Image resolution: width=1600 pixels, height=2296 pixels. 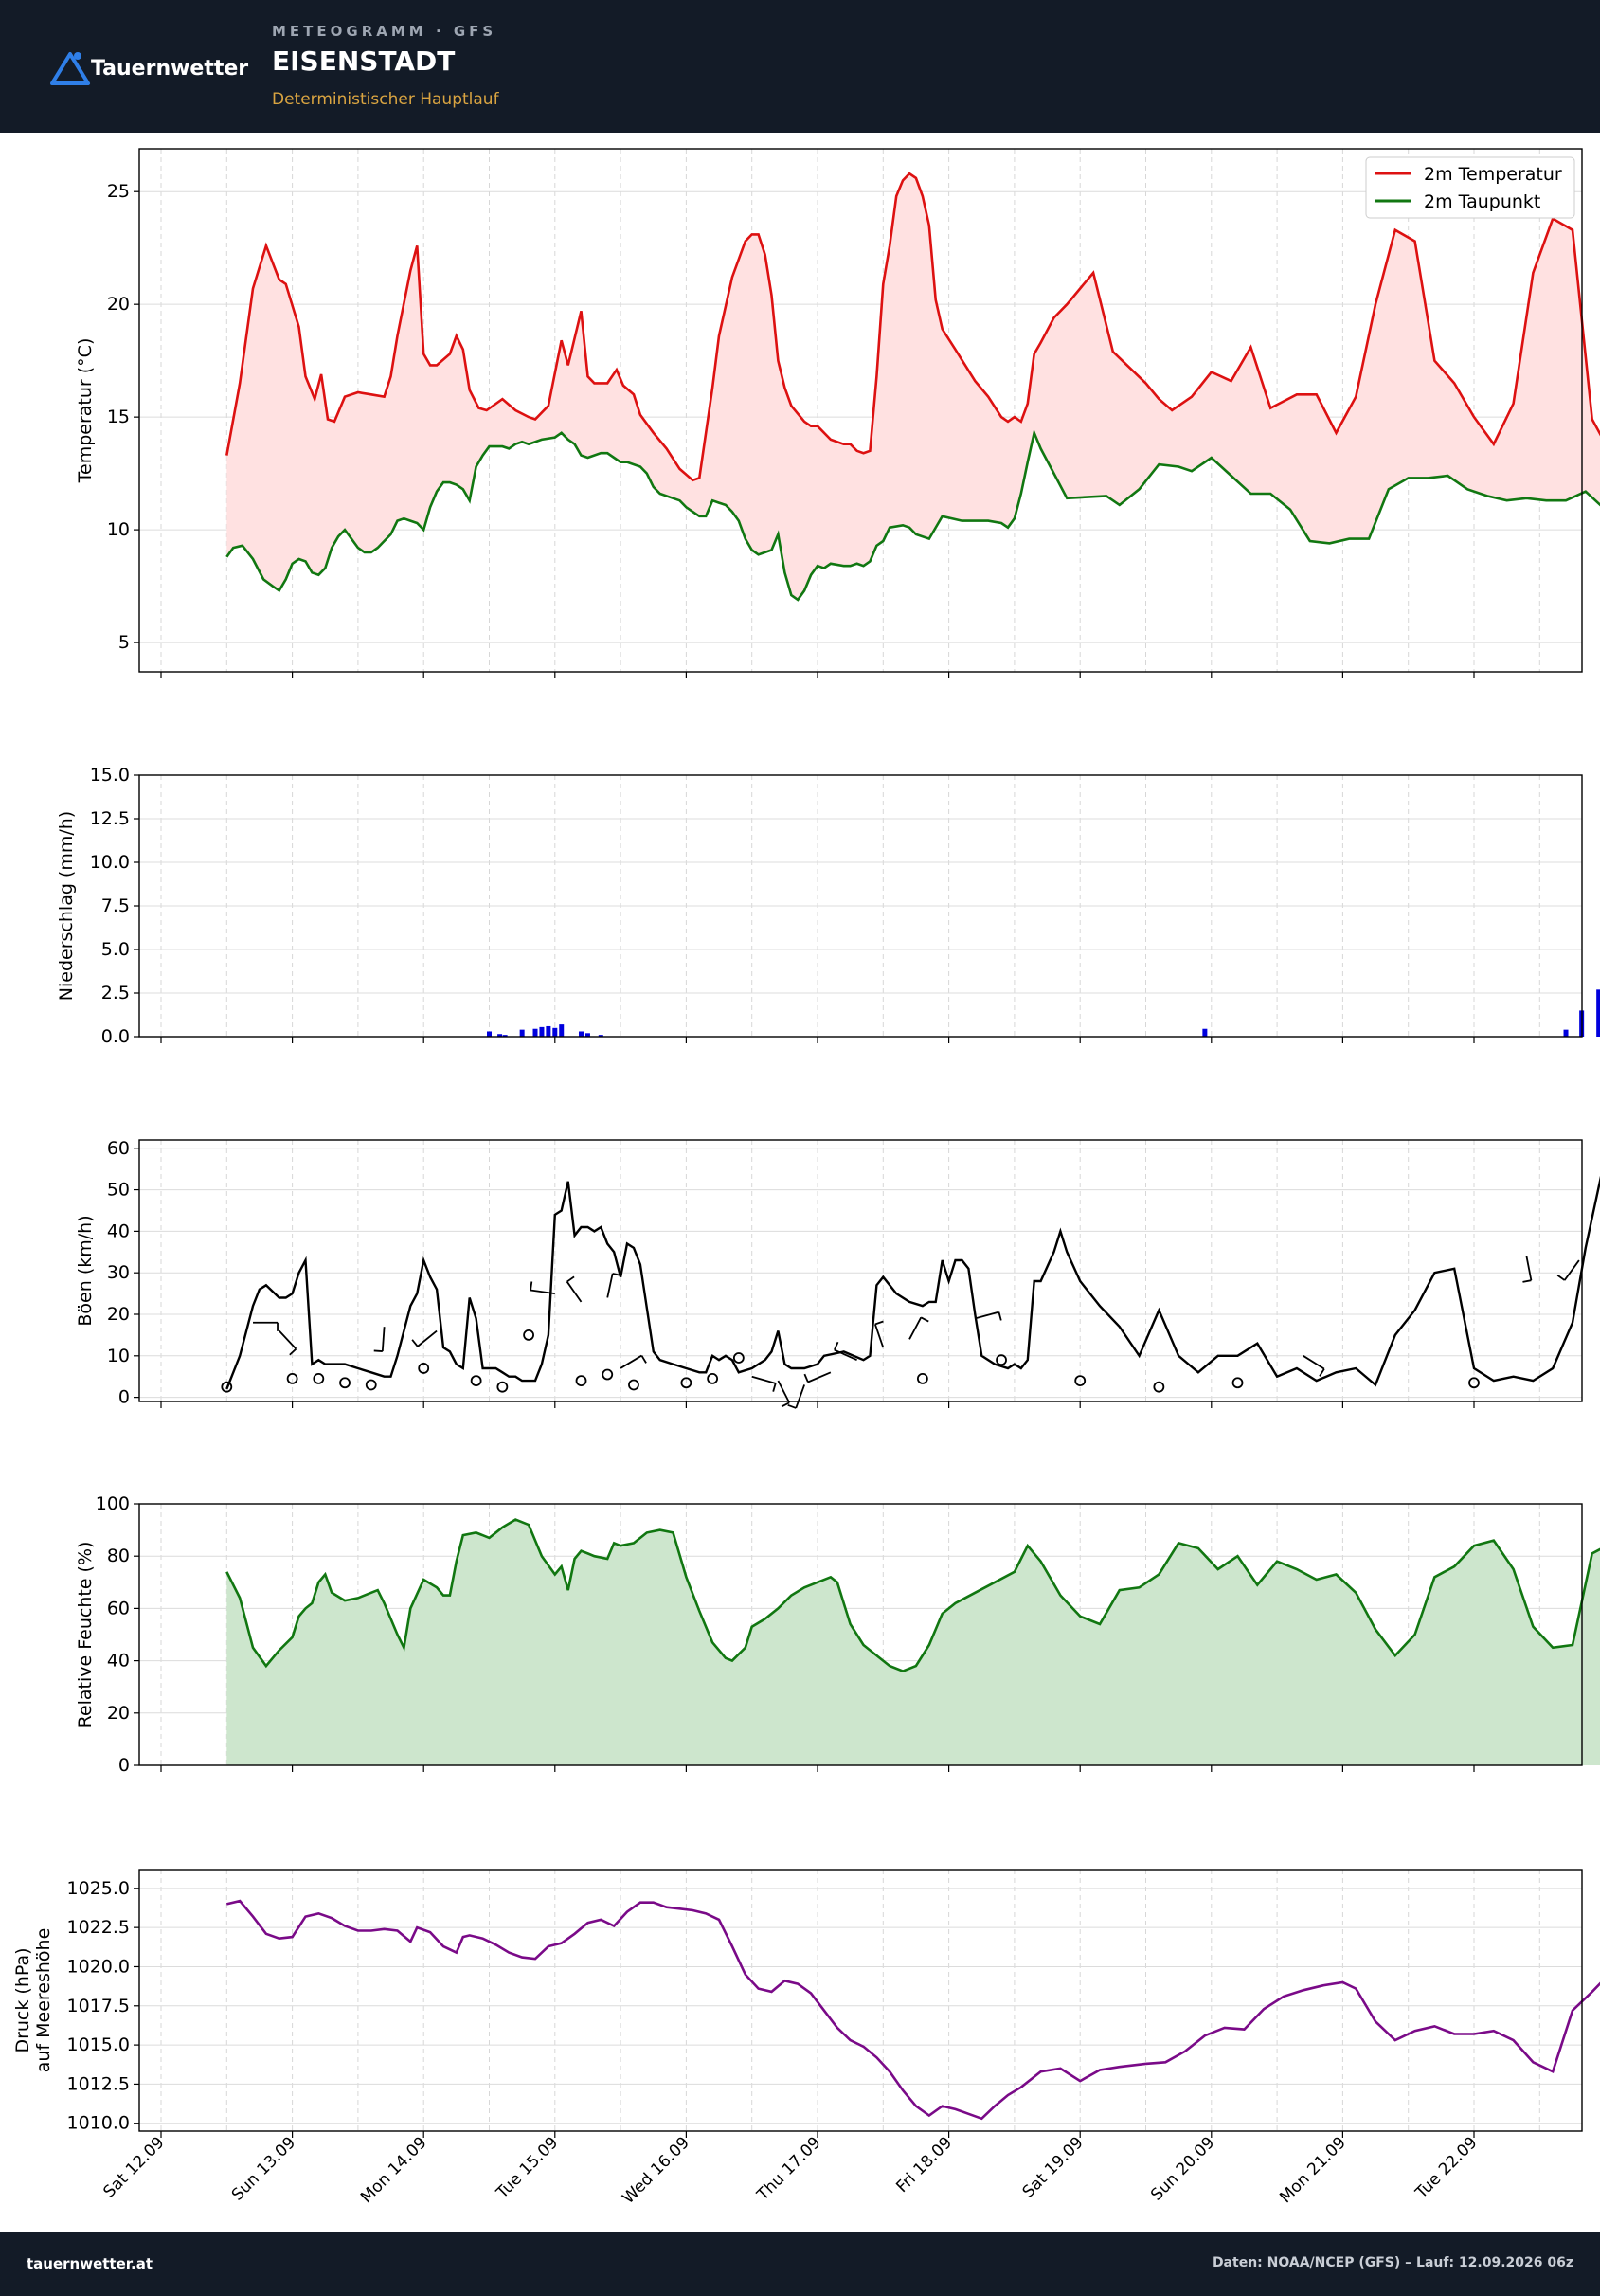 What do you see at coordinates (115, 1036) in the screenshot?
I see `y-tick-label: 0.0` at bounding box center [115, 1036].